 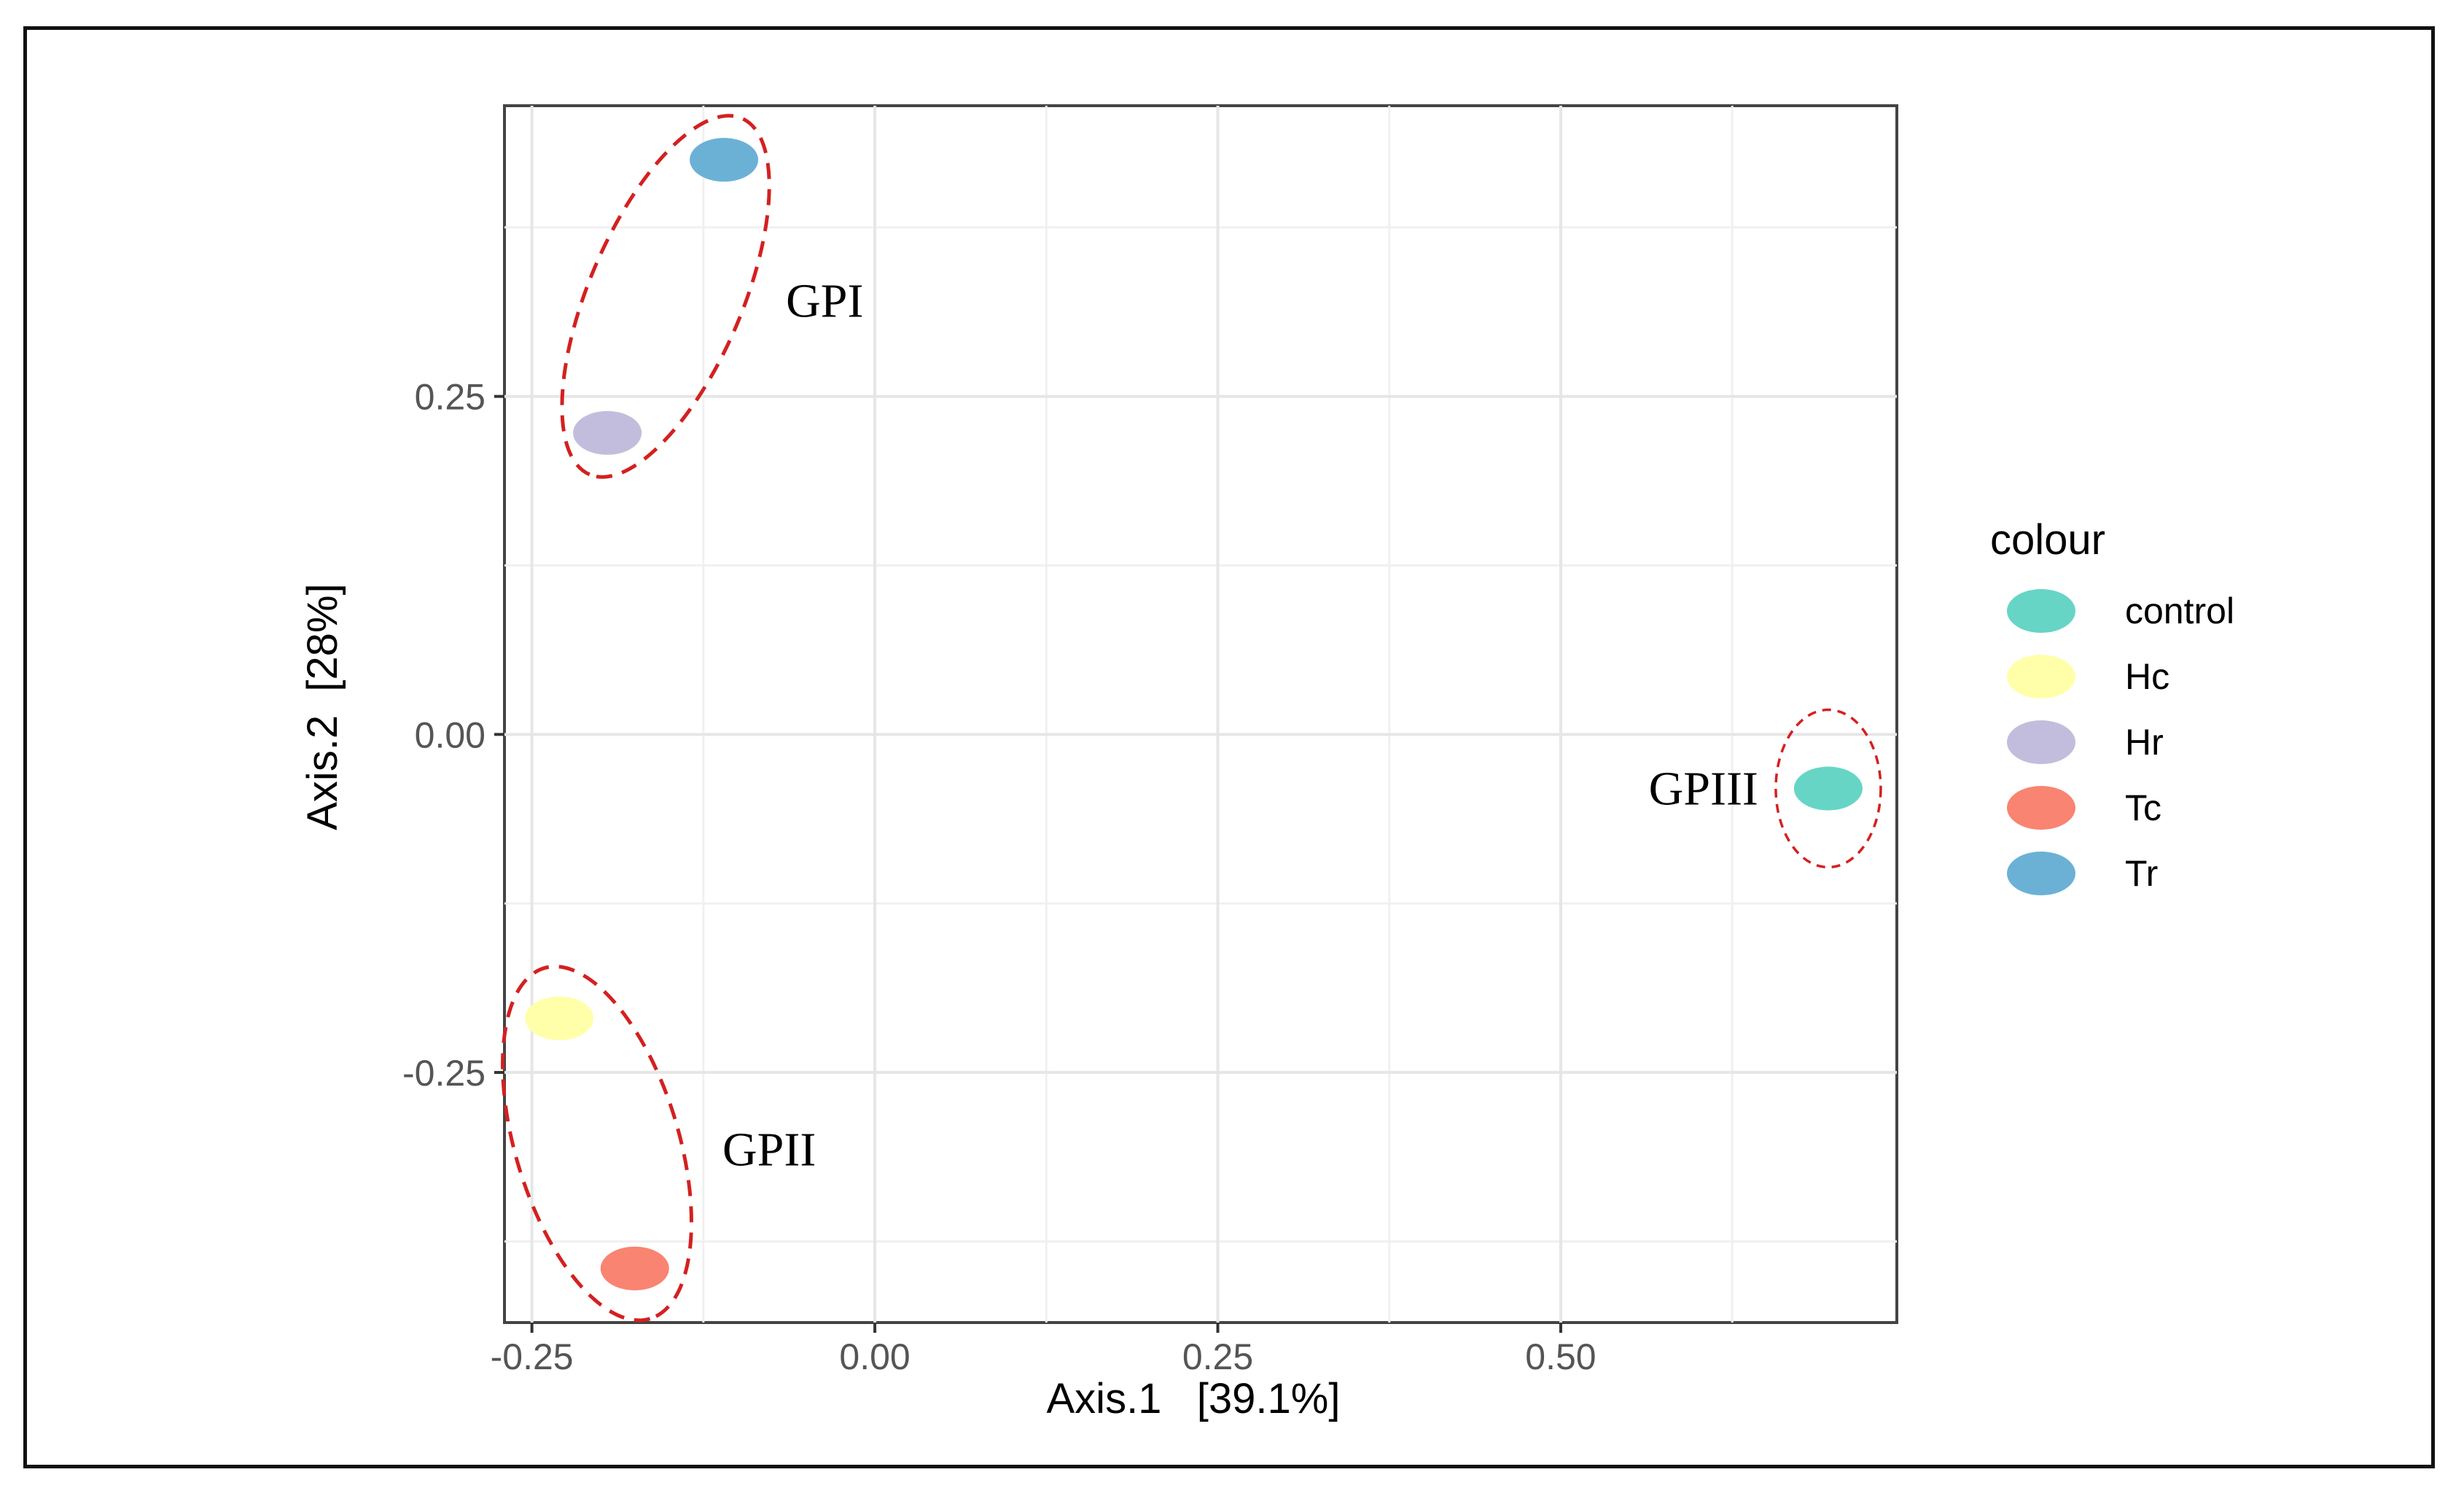 I want to click on group-label-gpii: GPII, so click(x=769, y=1149).